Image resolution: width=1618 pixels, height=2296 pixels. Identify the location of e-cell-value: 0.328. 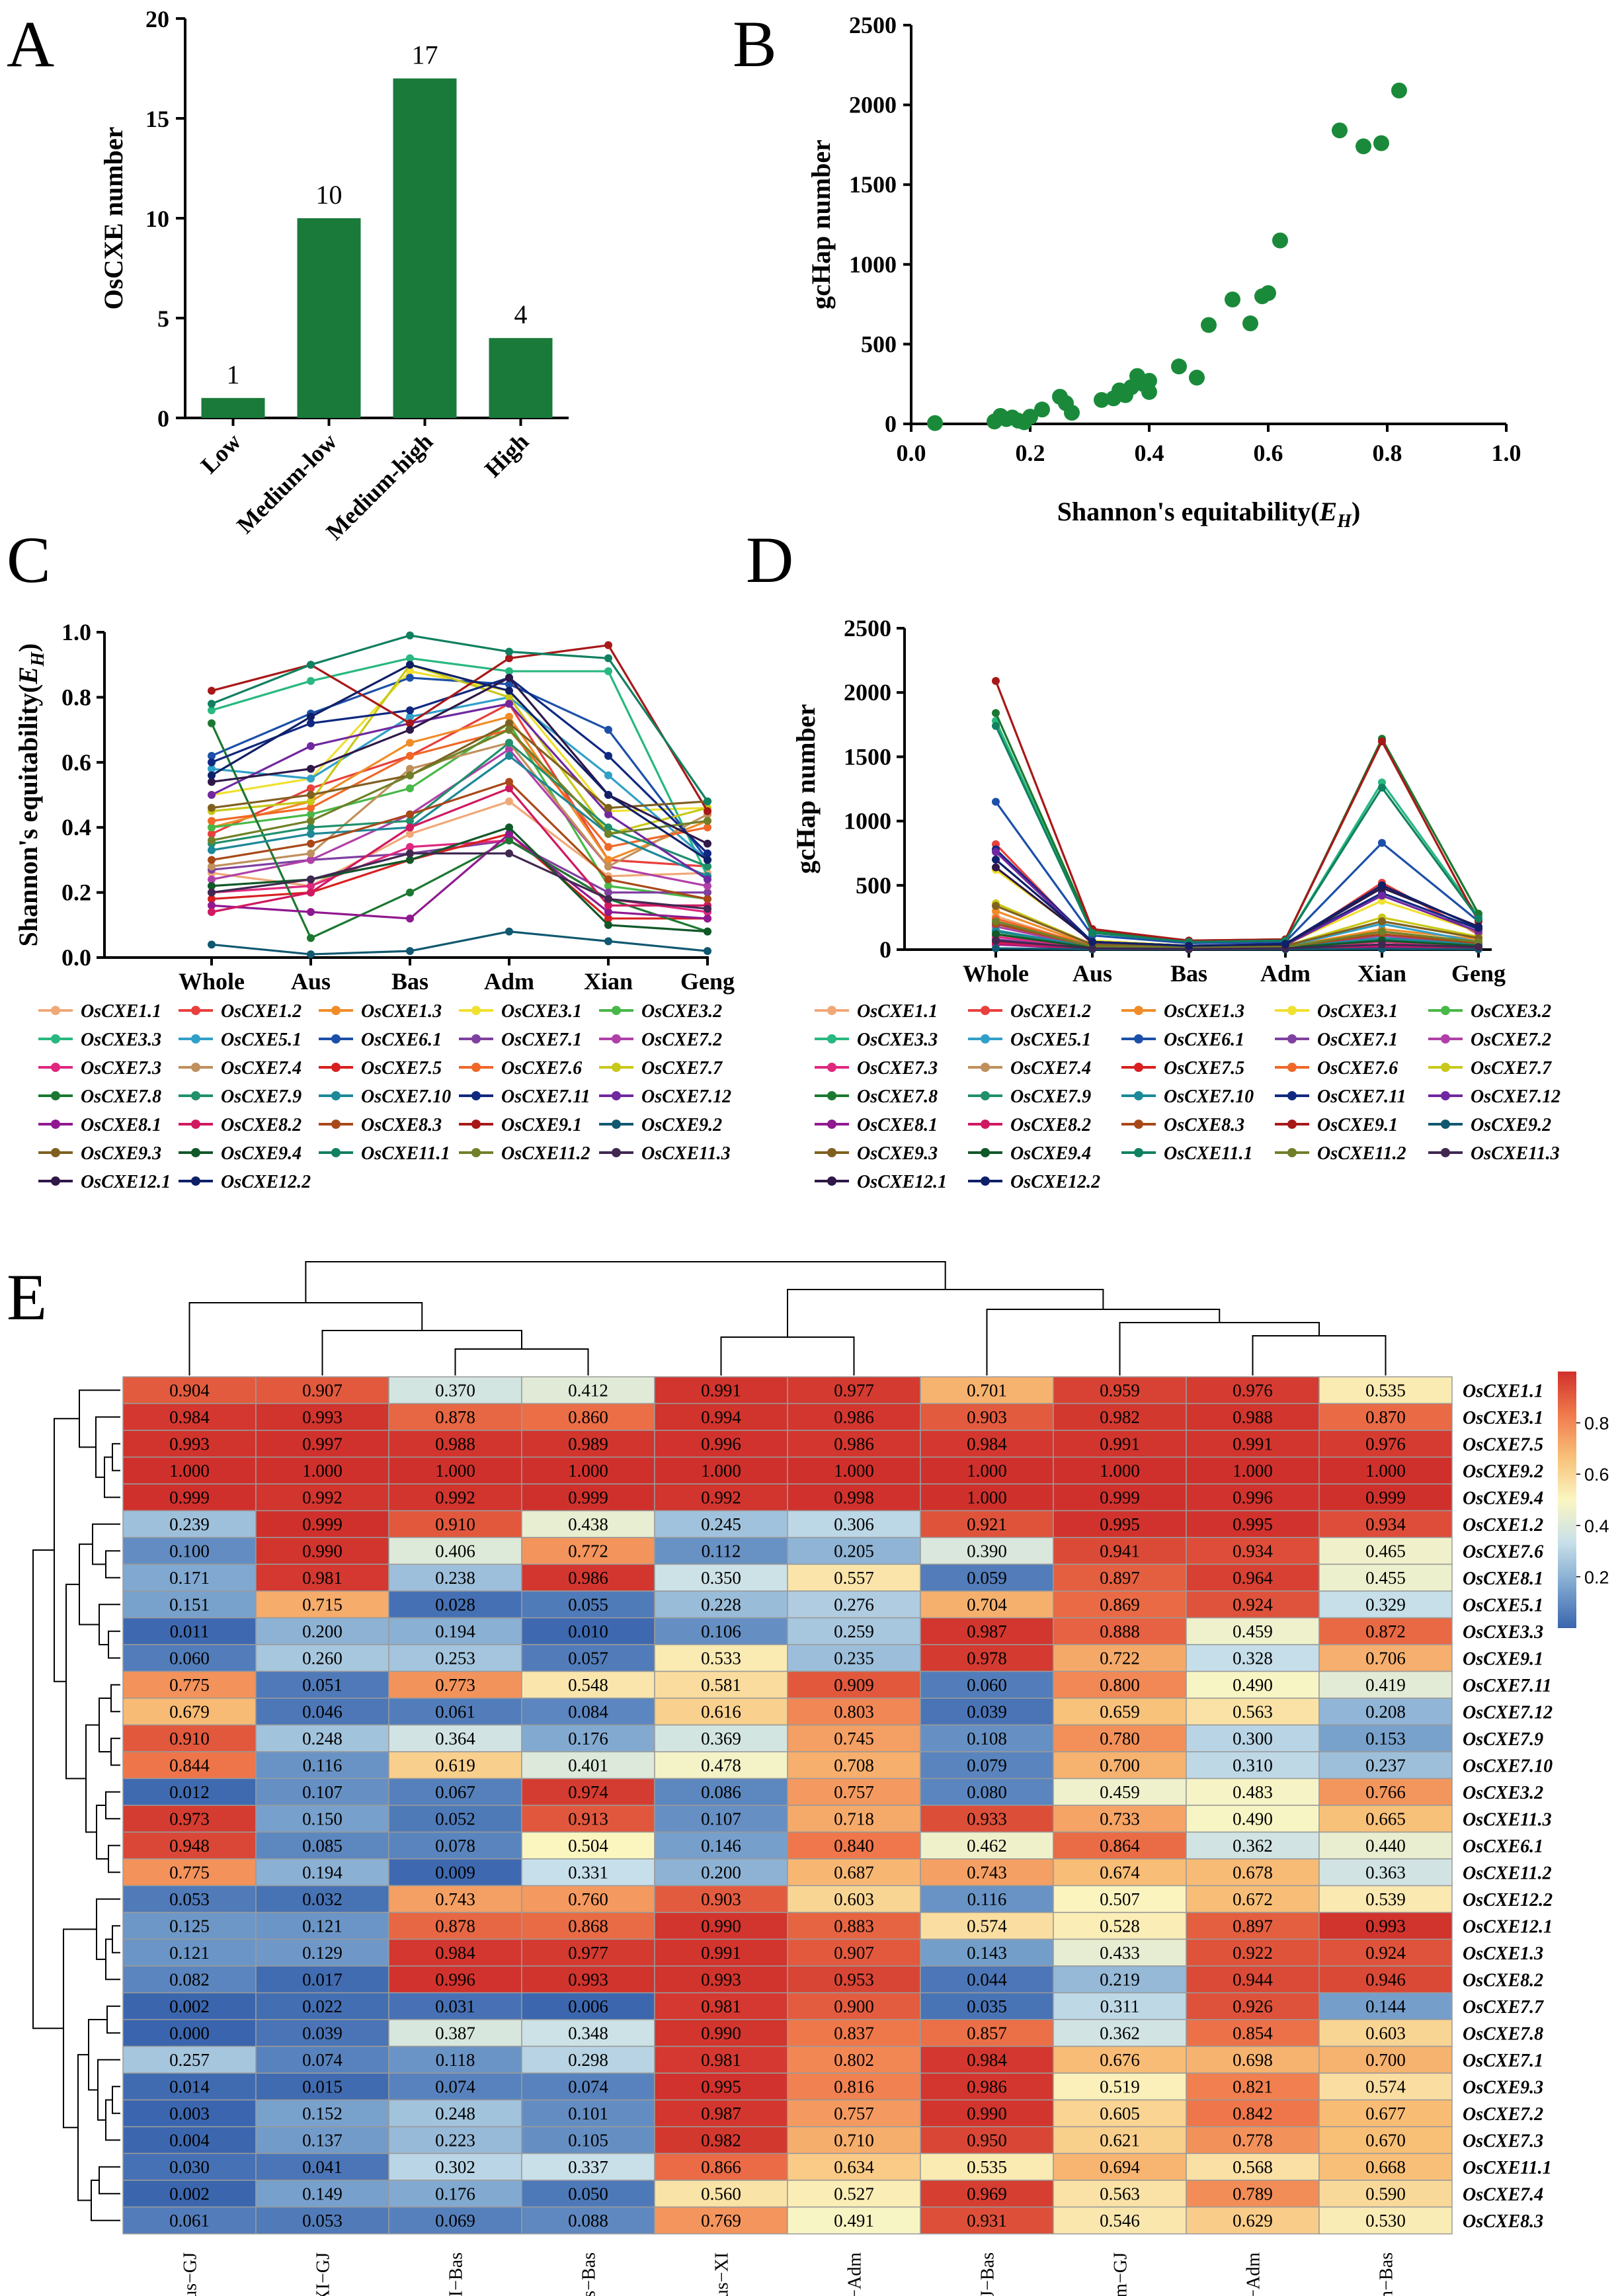
(1253, 1658).